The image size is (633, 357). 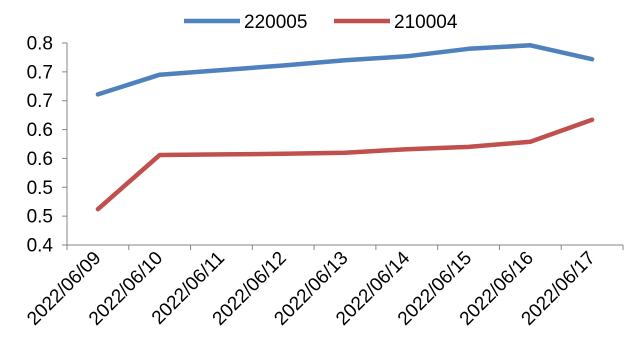 What do you see at coordinates (40, 246) in the screenshot?
I see `y-tick-label: 0.4` at bounding box center [40, 246].